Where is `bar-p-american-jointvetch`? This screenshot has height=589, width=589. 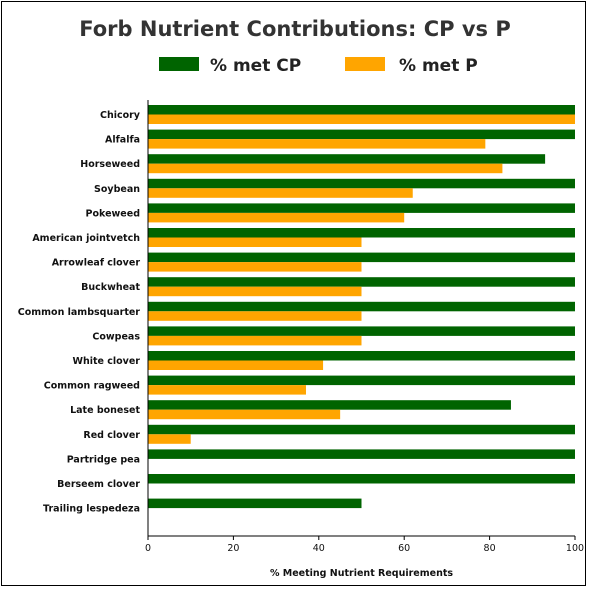
bar-p-american-jointvetch is located at coordinates (255, 242).